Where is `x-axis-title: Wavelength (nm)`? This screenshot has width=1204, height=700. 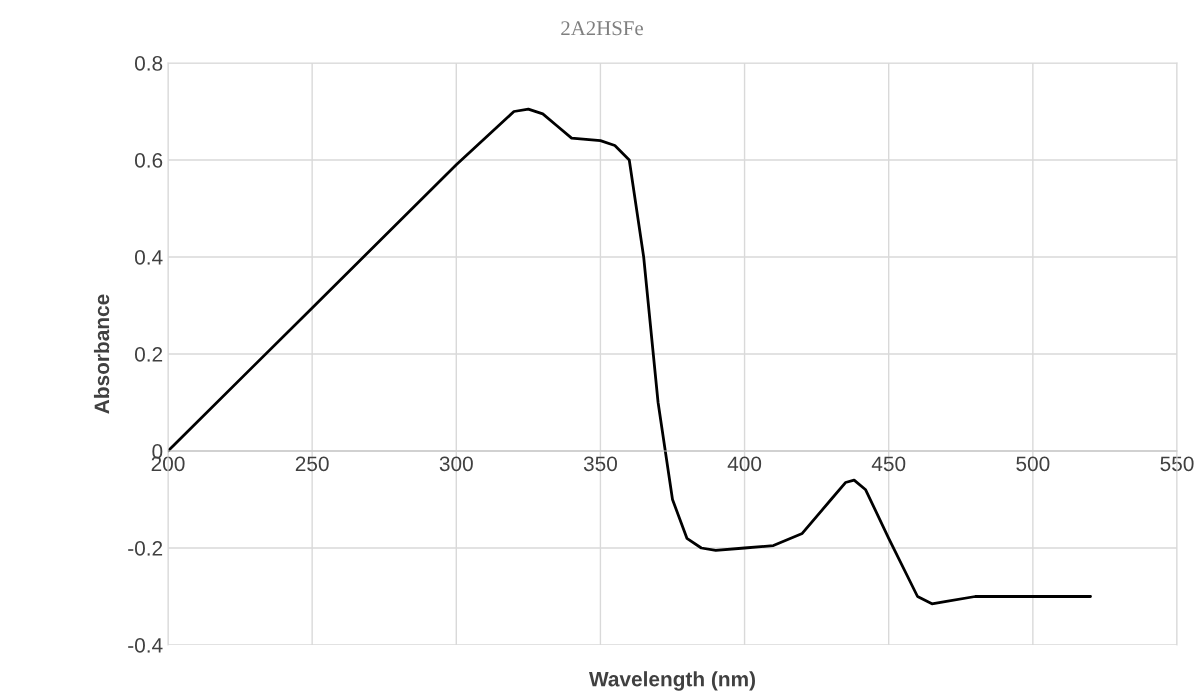 x-axis-title: Wavelength (nm) is located at coordinates (672, 681).